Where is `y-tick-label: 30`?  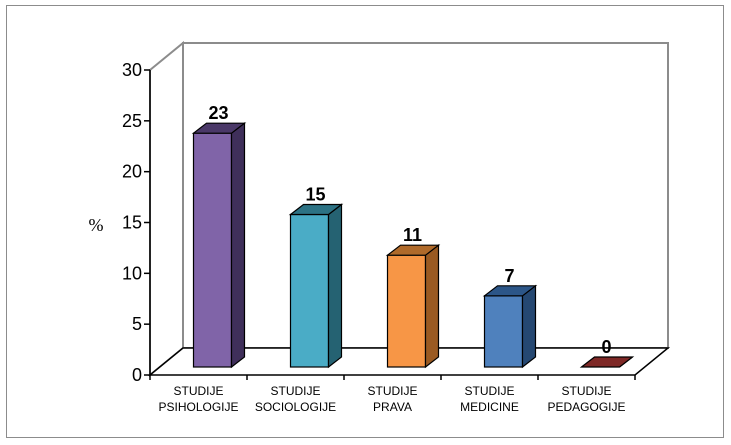 y-tick-label: 30 is located at coordinates (132, 70).